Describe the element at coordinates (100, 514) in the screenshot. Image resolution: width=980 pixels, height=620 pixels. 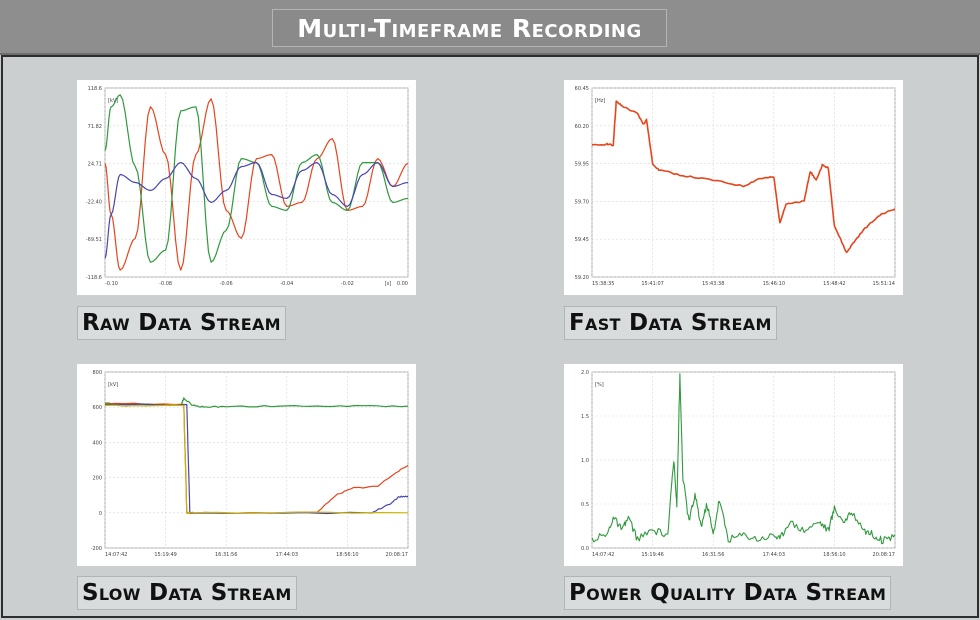
I see `y-tick-label: 0` at that location.